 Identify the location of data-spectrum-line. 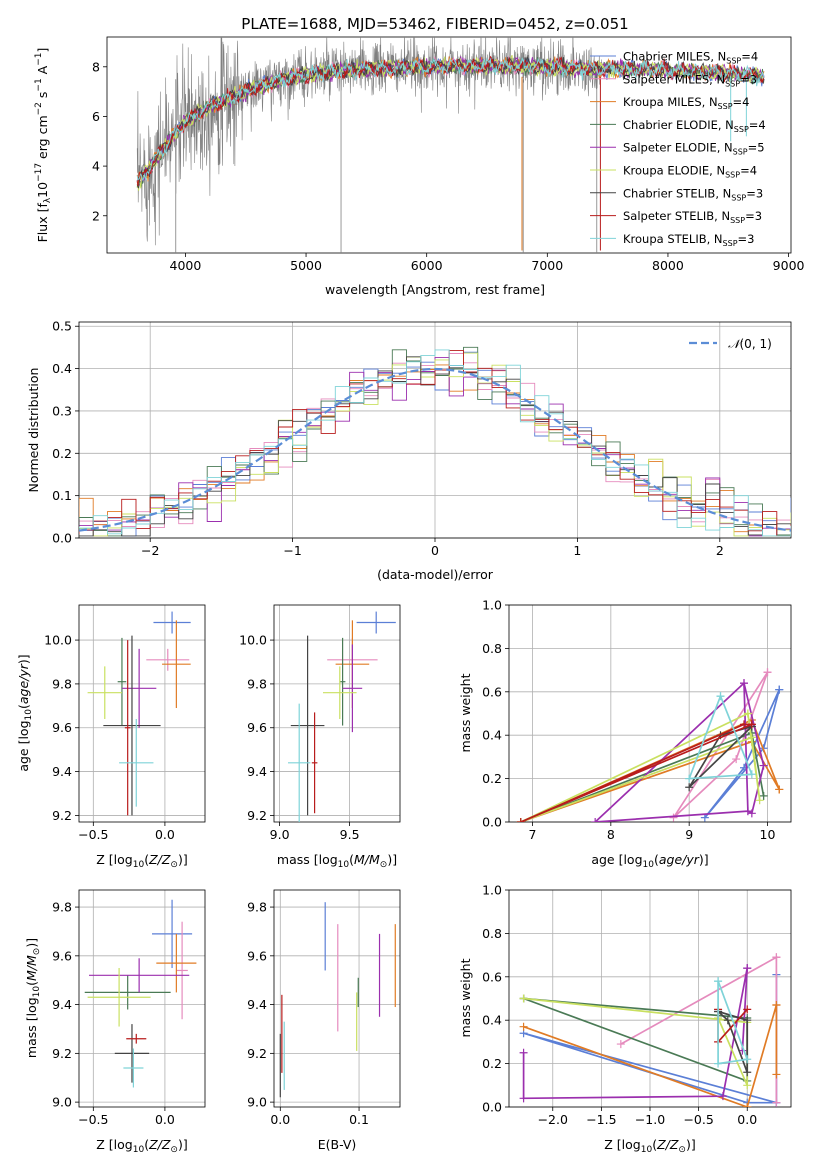
(369, 141).